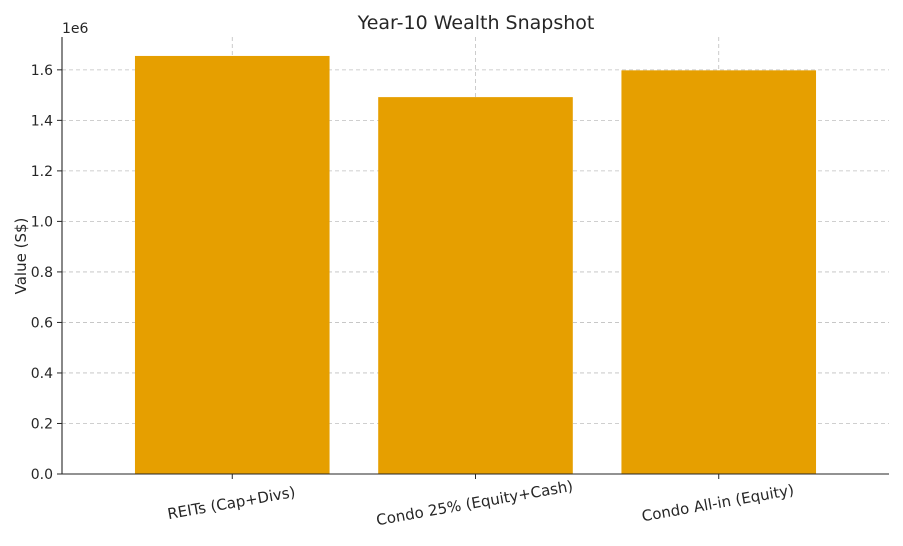 The image size is (903, 546). Describe the element at coordinates (42, 121) in the screenshot. I see `y-tick-label: 1.4` at that location.